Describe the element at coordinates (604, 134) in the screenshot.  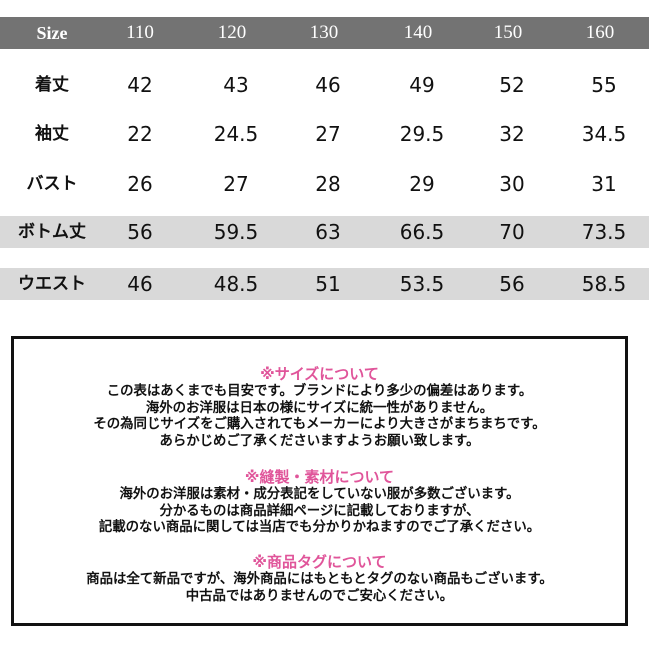
I see `measurement-cell: 34.5` at that location.